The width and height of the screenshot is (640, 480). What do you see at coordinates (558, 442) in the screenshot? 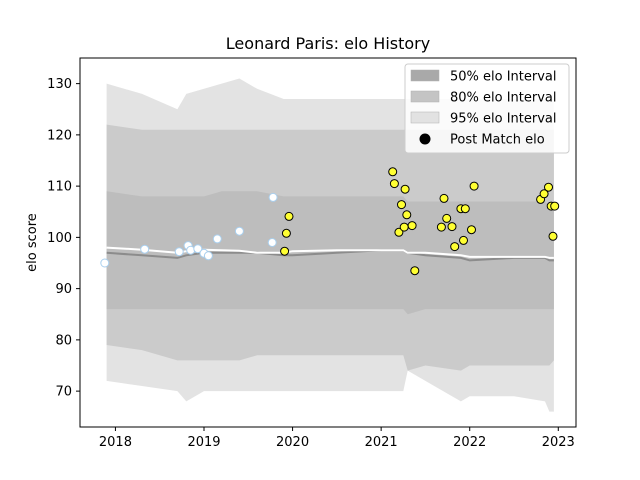
I see `x-tick-label-2023: 2023` at bounding box center [558, 442].